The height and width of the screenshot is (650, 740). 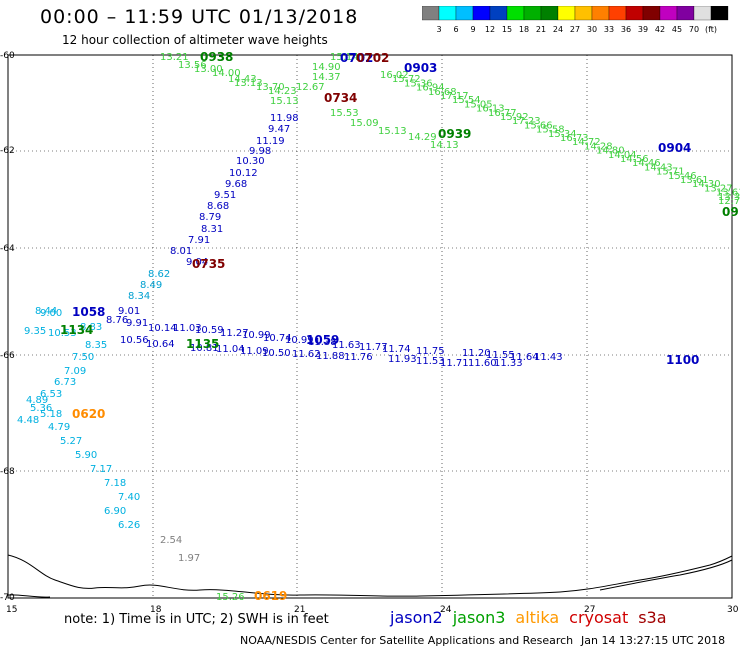 What do you see at coordinates (508, 363) in the screenshot?
I see `swh-value: 11.33` at bounding box center [508, 363].